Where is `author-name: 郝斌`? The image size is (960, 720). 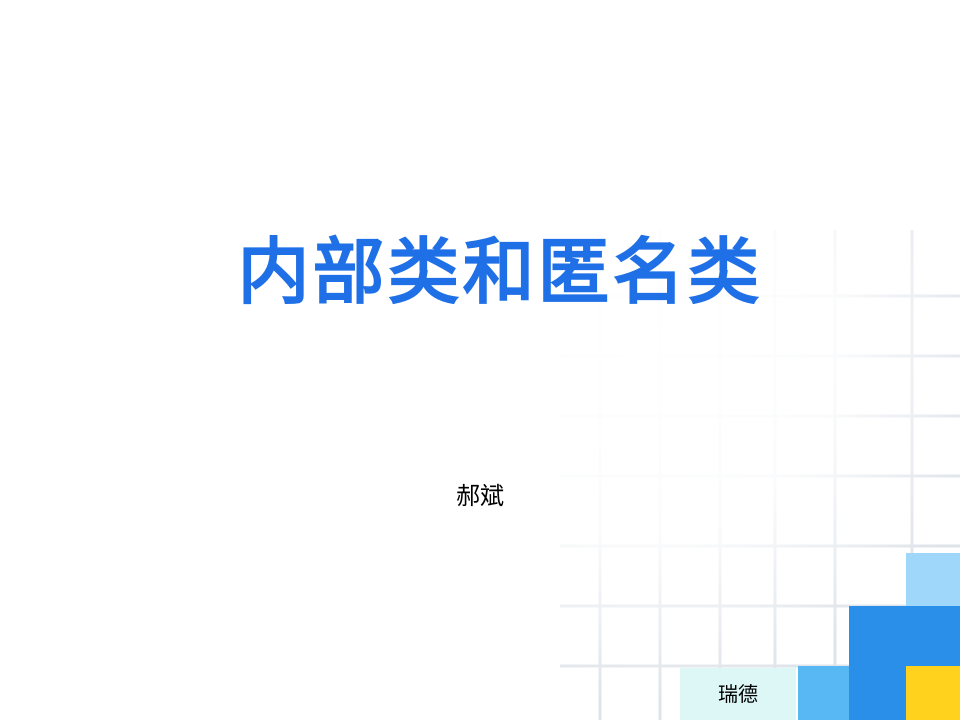
author-name: 郝斌 is located at coordinates (480, 496).